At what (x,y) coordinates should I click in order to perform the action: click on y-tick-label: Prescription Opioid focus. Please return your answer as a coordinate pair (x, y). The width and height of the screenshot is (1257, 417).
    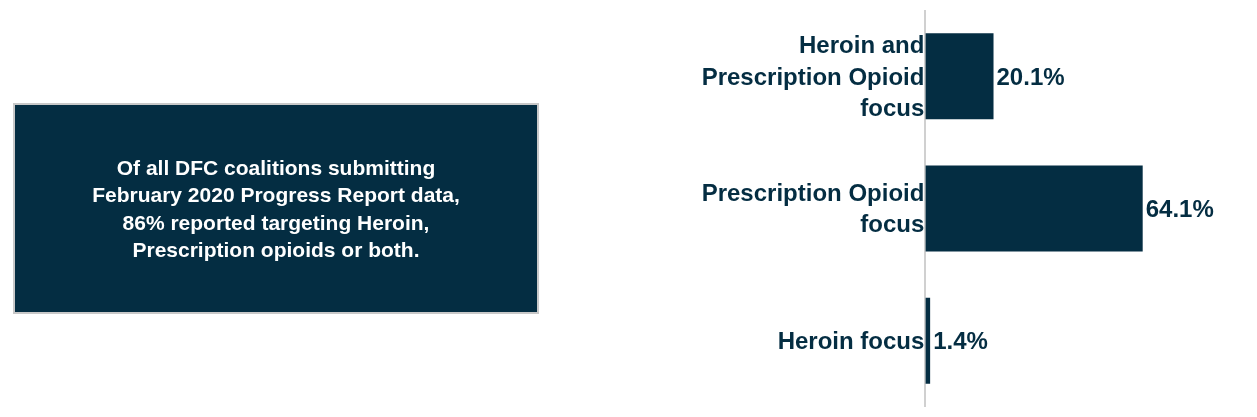
    Looking at the image, I should click on (813, 208).